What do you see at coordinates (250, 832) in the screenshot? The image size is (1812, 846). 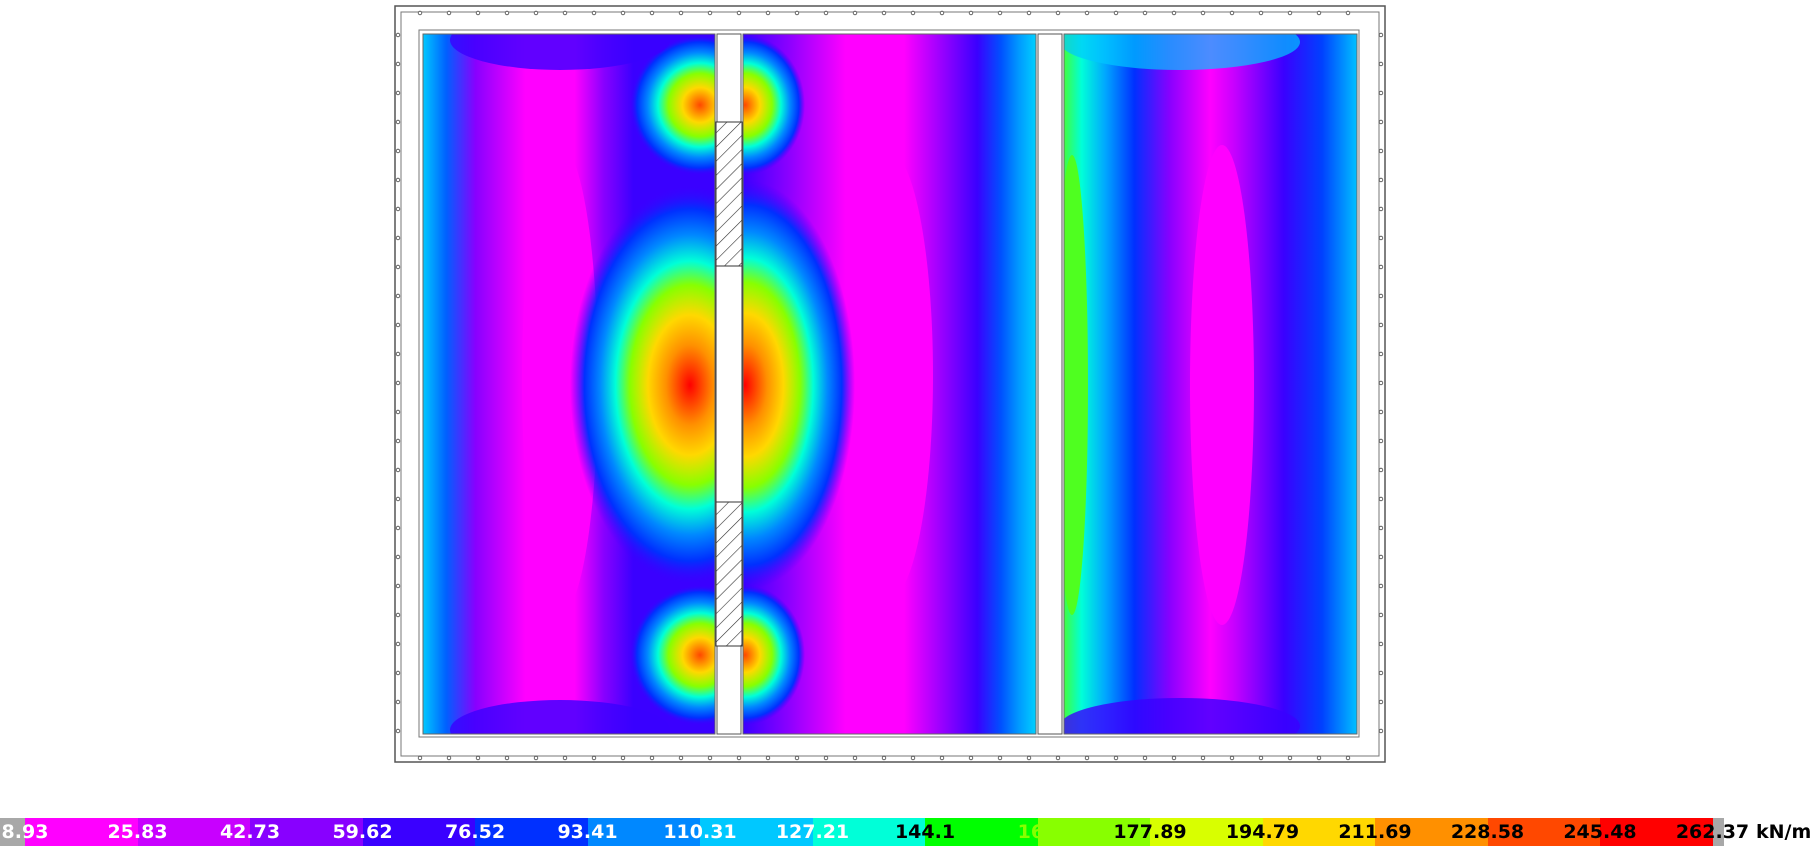 I see `legend-label: 42.73` at bounding box center [250, 832].